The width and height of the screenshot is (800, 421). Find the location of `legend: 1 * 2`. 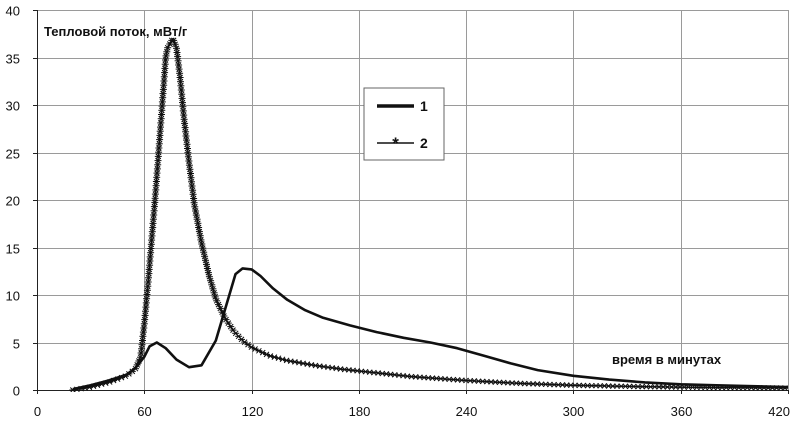

legend: 1 * 2 is located at coordinates (404, 124).